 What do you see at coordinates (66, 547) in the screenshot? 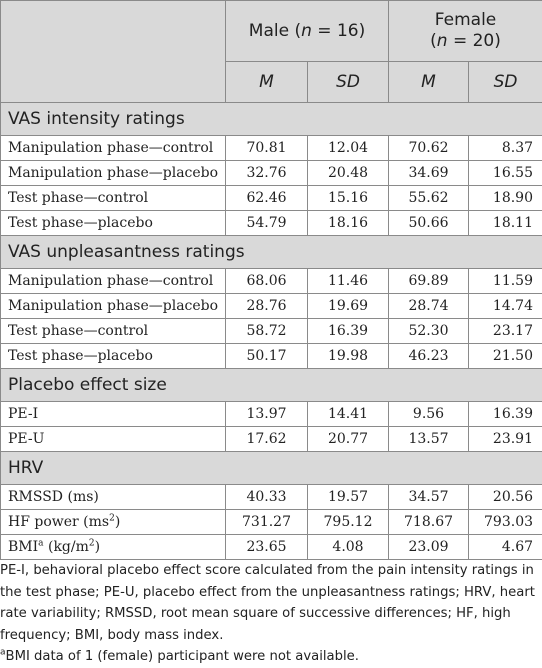
I see `row-label-part: (kg/m` at bounding box center [66, 547].